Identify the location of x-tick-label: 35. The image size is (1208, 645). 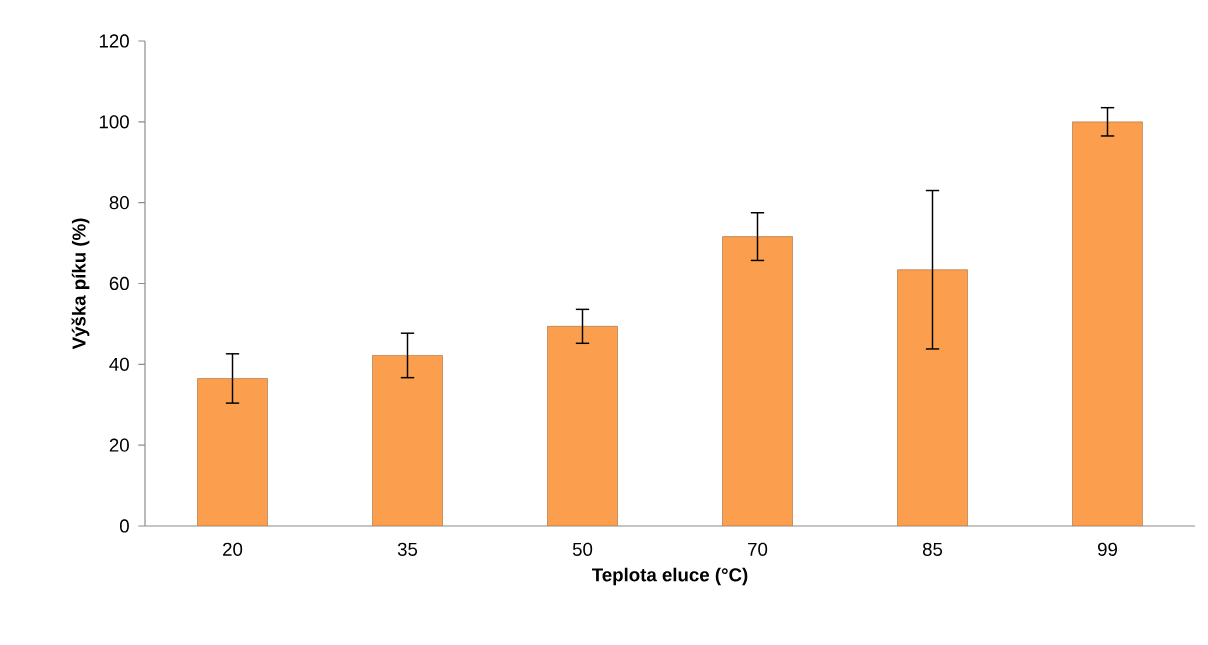
(407, 549).